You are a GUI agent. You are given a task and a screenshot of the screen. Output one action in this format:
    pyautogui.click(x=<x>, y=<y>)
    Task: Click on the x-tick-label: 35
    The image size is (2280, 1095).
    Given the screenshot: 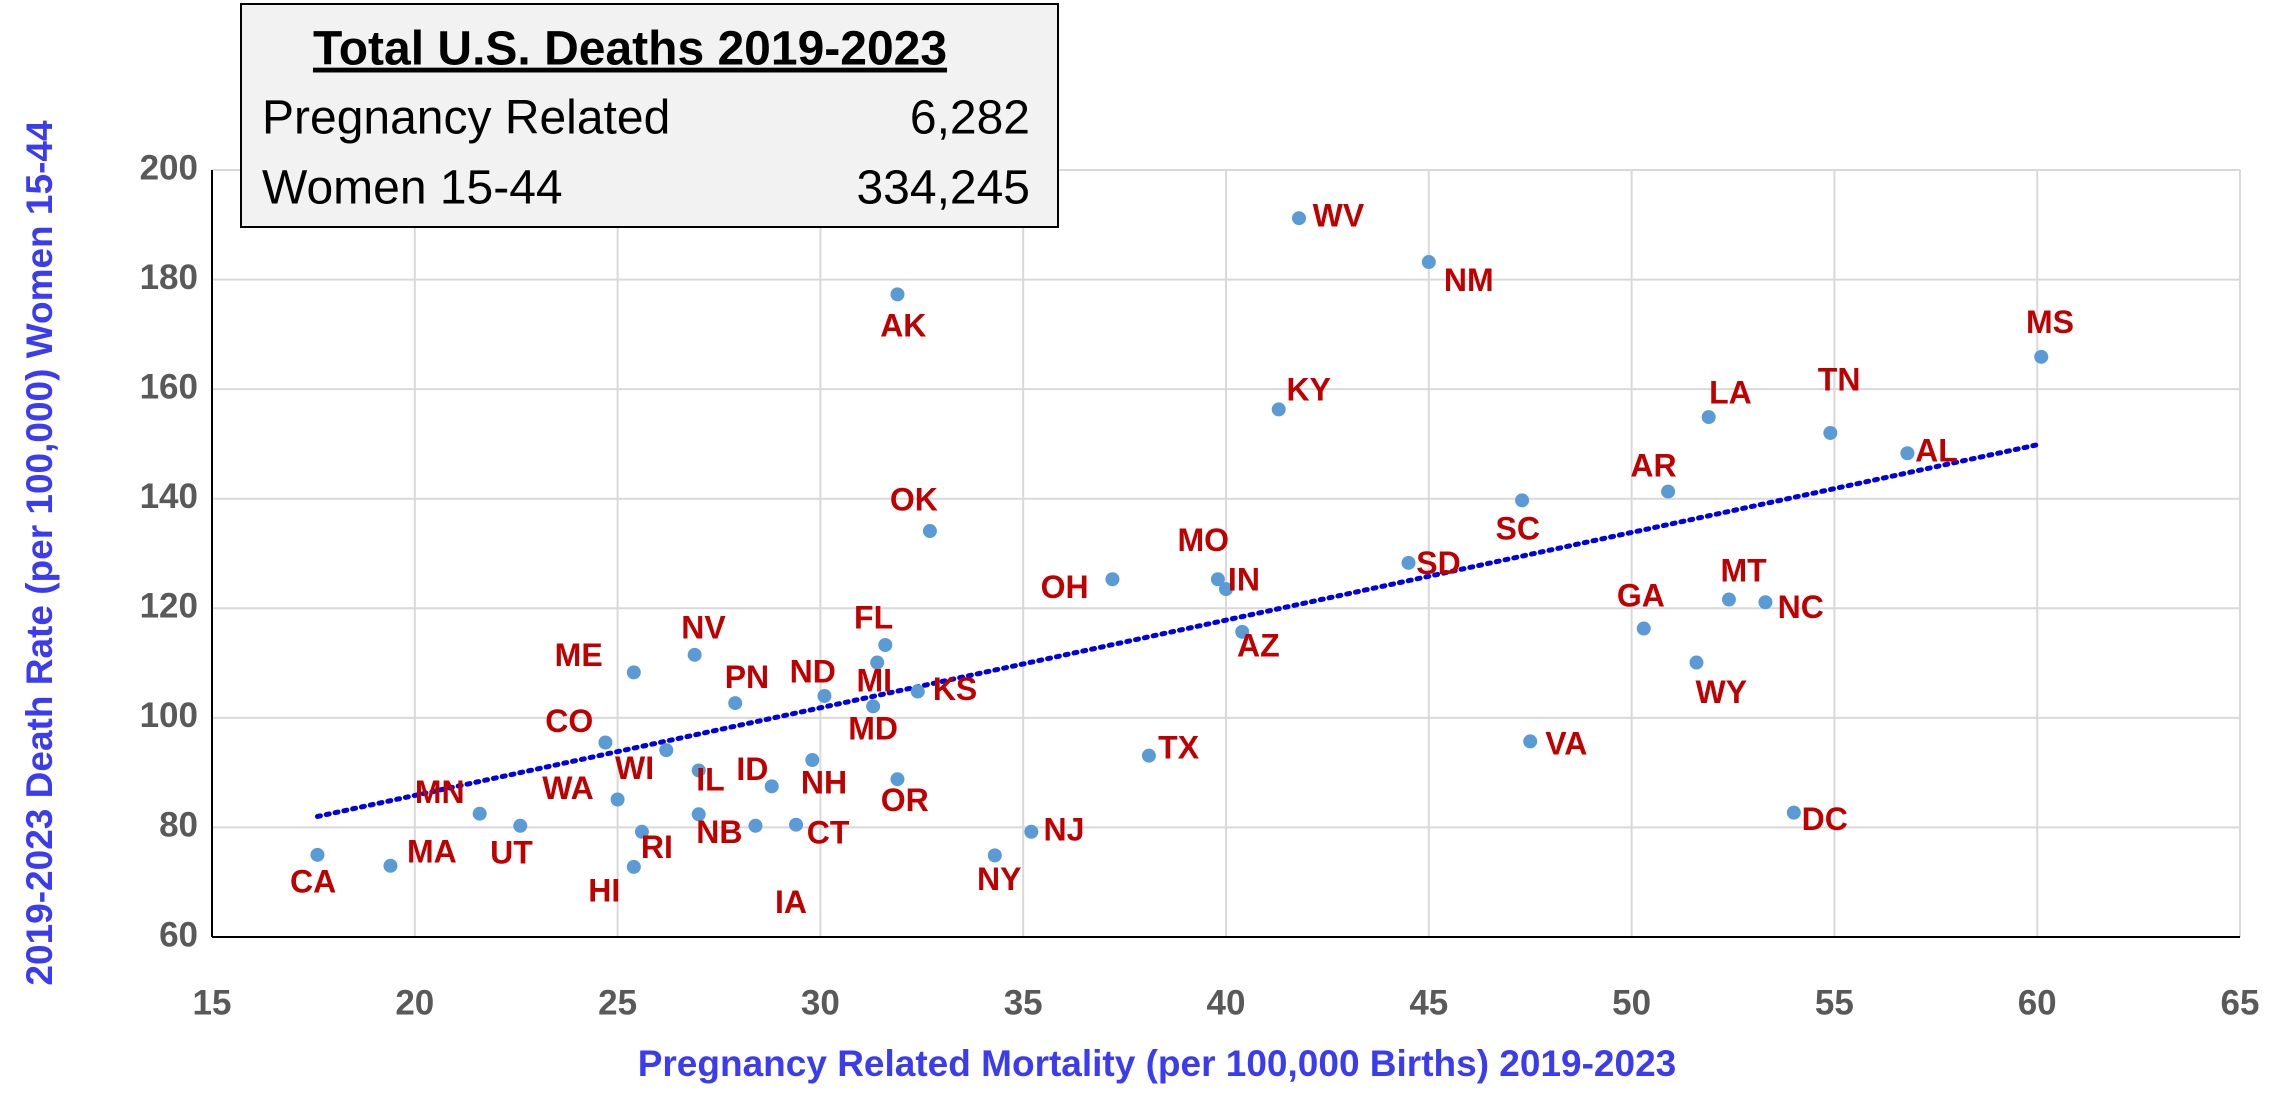 What is the action you would take?
    pyautogui.click(x=1023, y=1002)
    